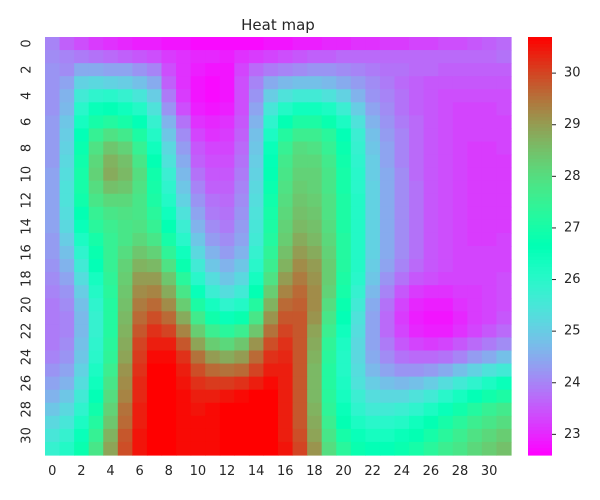 The width and height of the screenshot is (600, 500). I want to click on x-tick-label: 16, so click(285, 471).